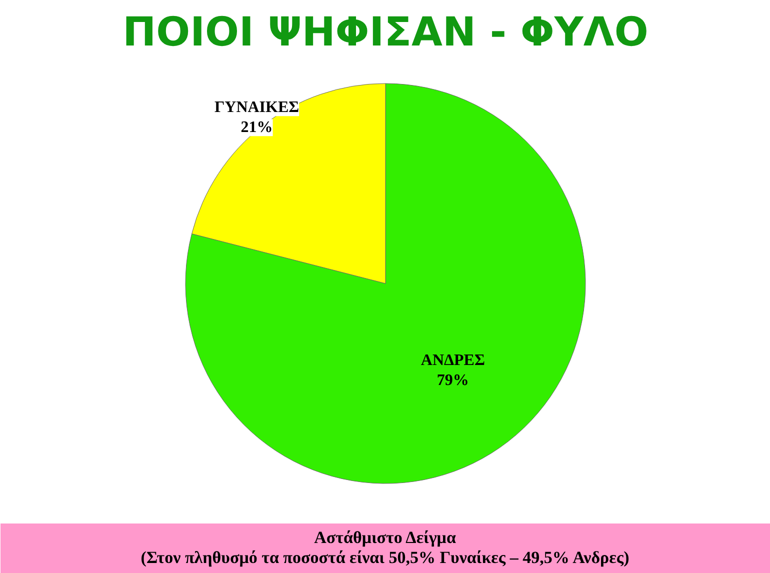 The width and height of the screenshot is (770, 573). What do you see at coordinates (385, 33) in the screenshot?
I see `chart-title: ΠΟΙΟΙ ΨΗΦΙΣΑΝ - ΦΥΛΟ` at bounding box center [385, 33].